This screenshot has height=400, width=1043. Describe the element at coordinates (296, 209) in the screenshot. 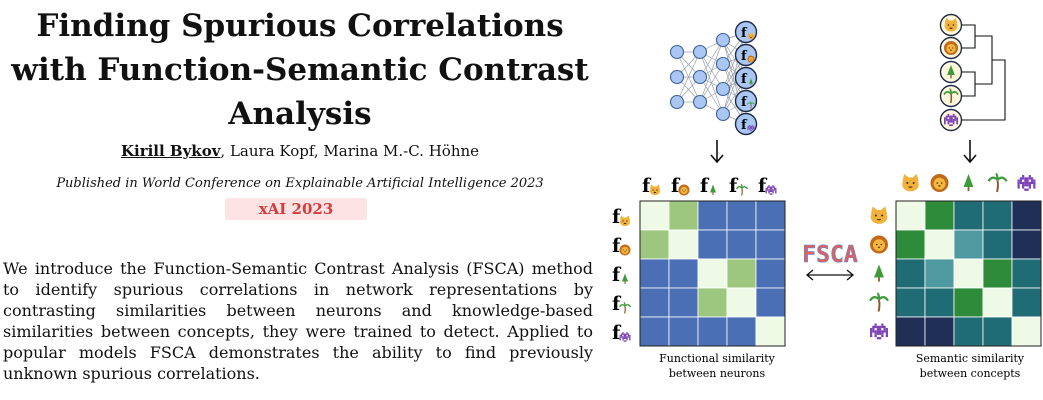

I see `conference-badge: xAI 2023` at that location.